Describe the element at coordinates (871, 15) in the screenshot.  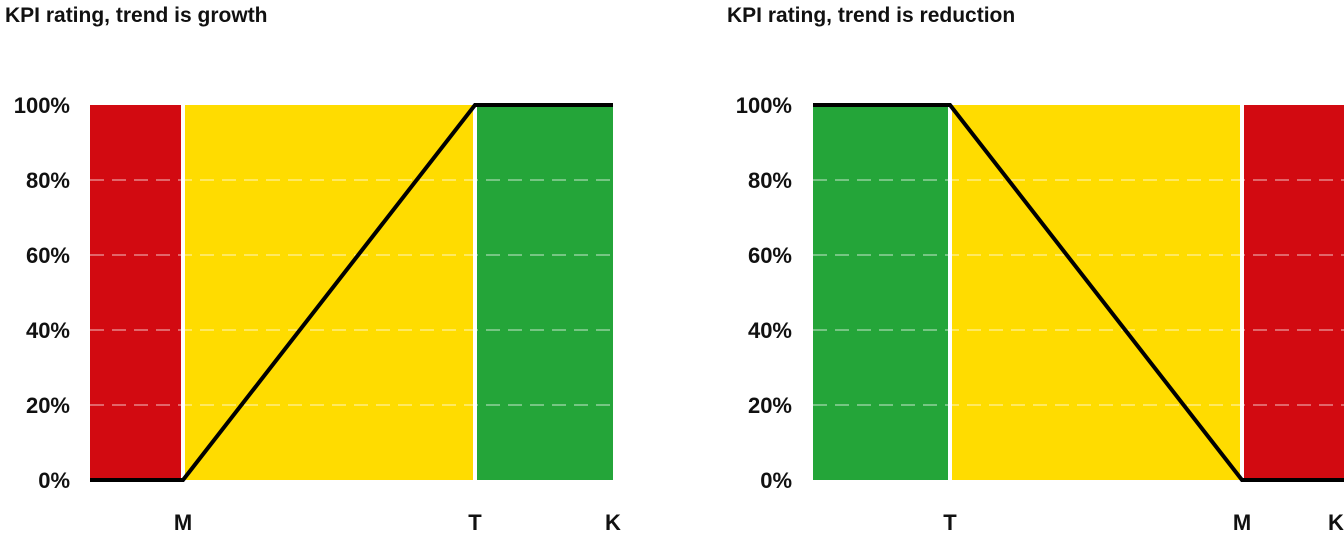
I see `chart-title: KPI rating, trend is reduction` at that location.